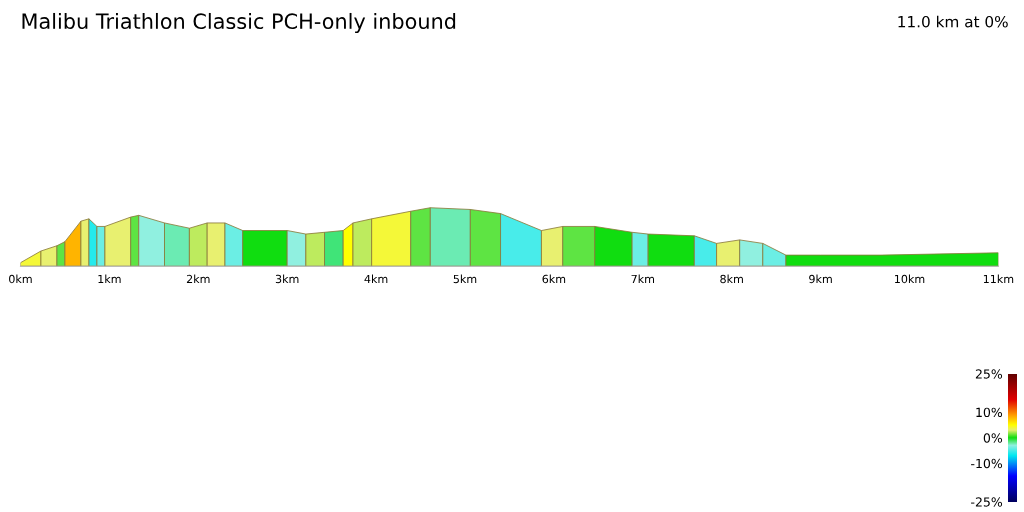 The width and height of the screenshot is (1024, 512). I want to click on color-bar-label: 25%, so click(989, 374).